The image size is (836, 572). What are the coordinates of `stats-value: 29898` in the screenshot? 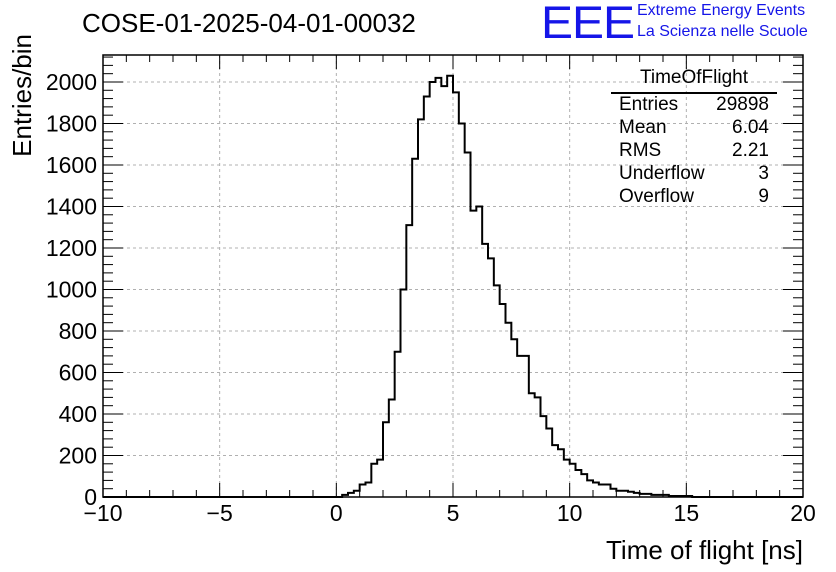 It's located at (742, 104).